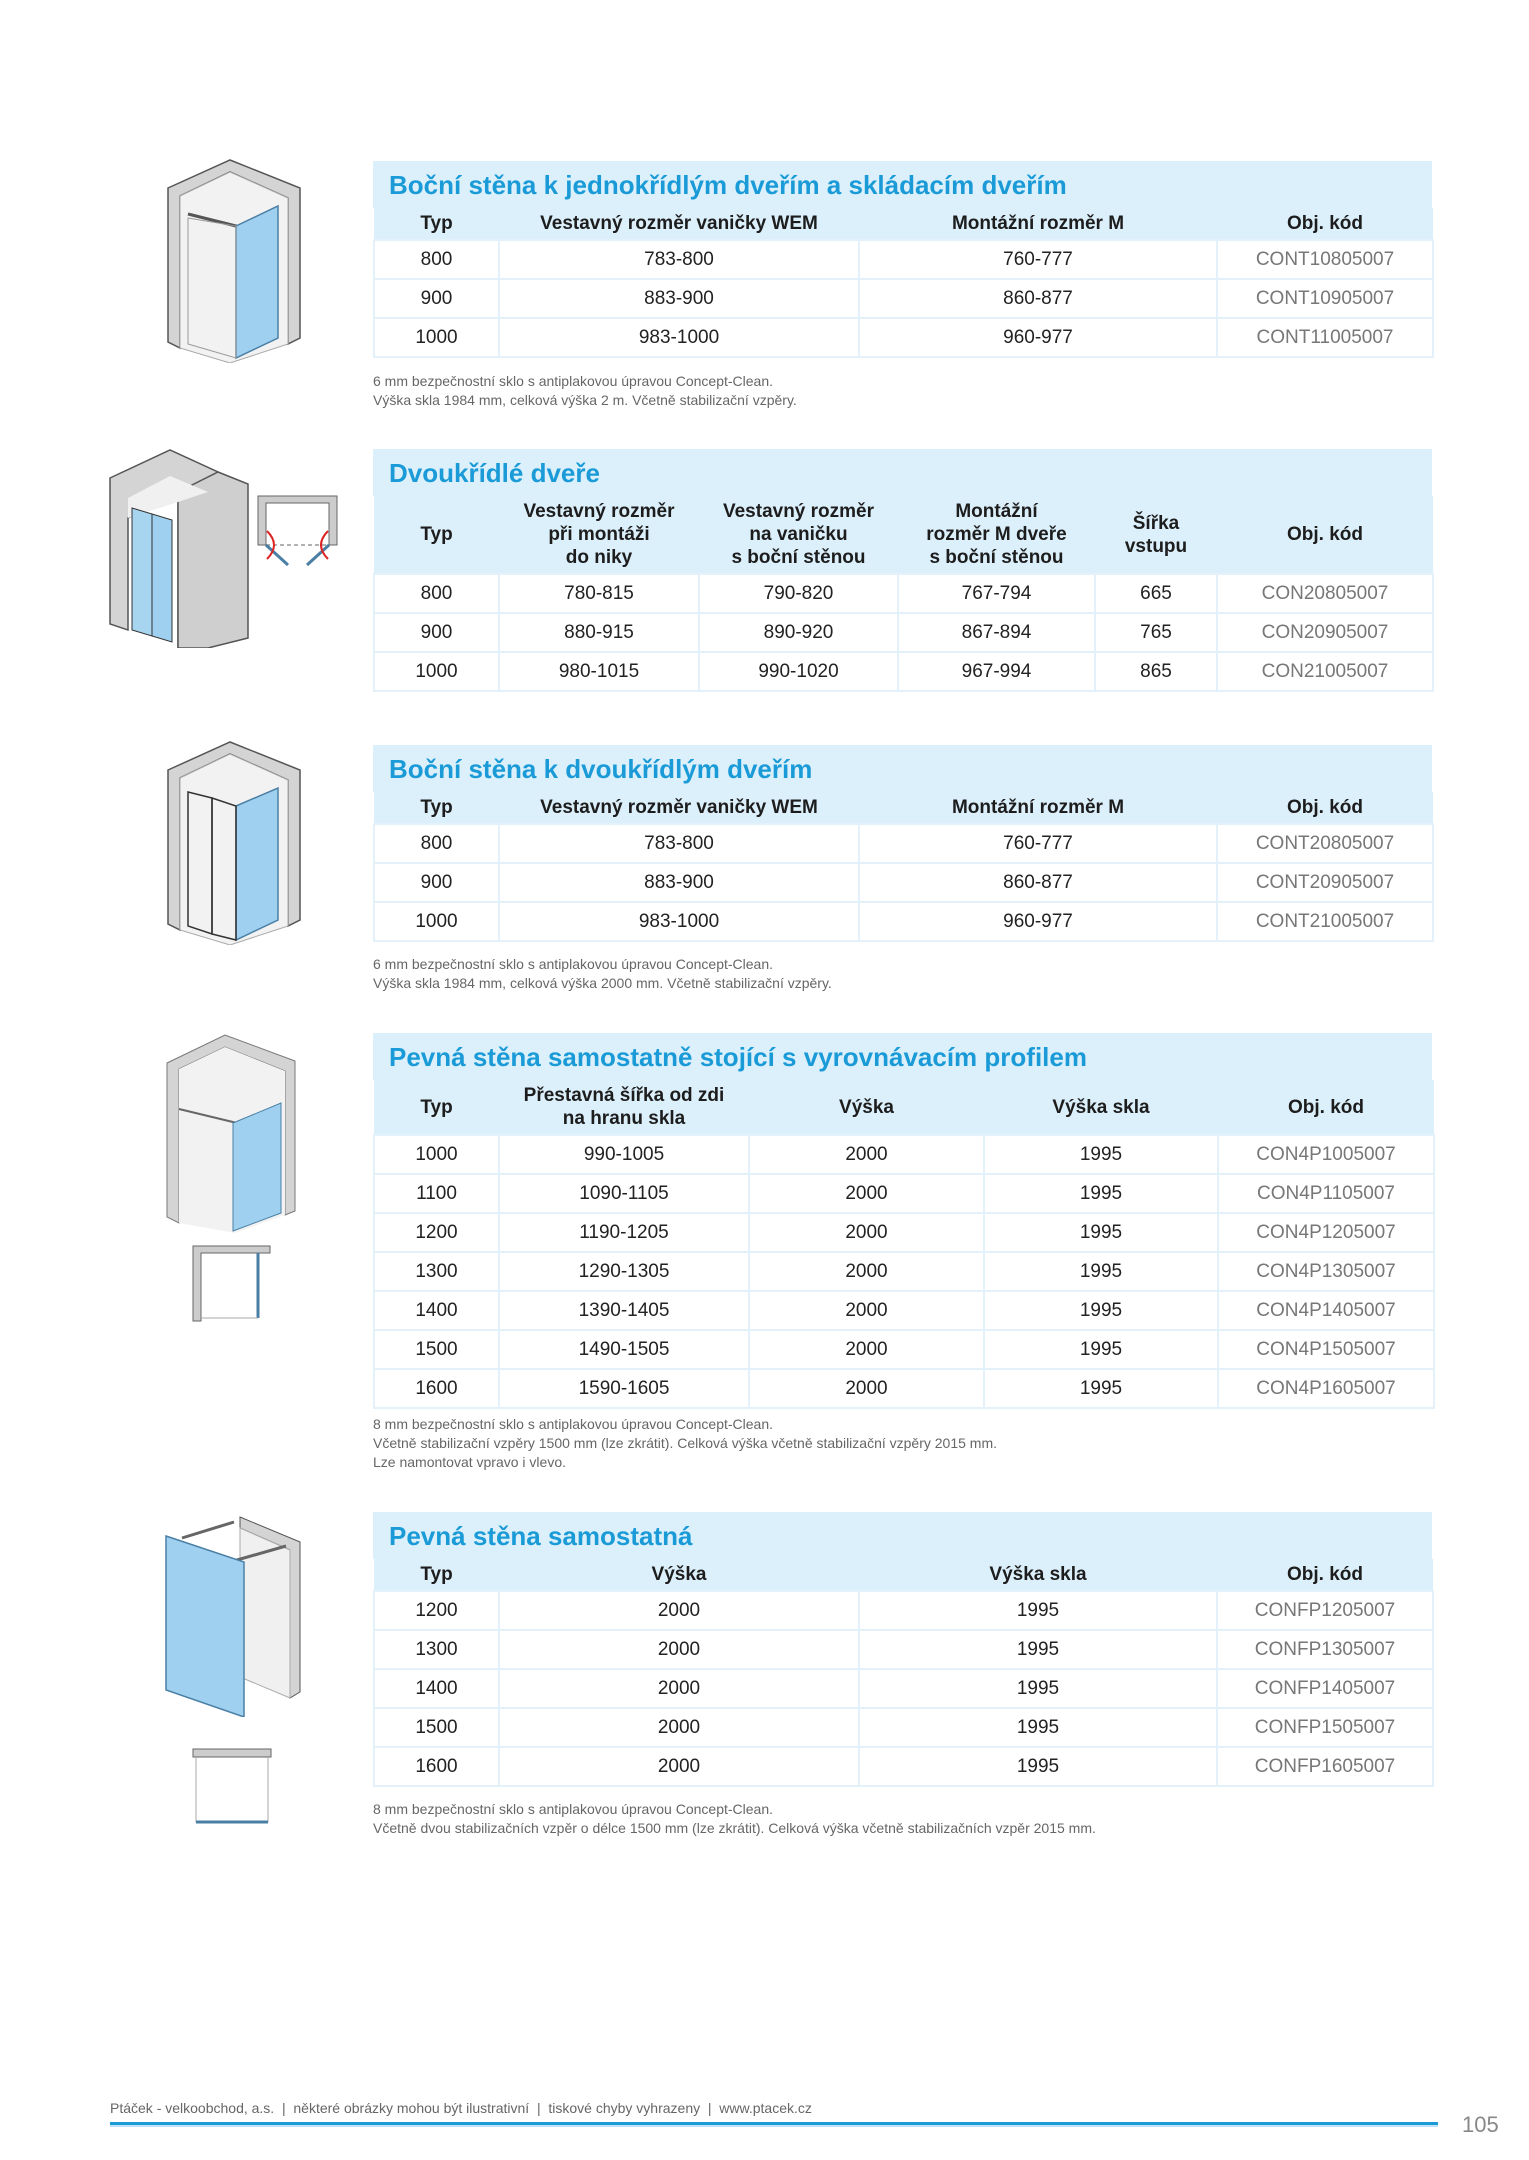 The height and width of the screenshot is (2160, 1529). I want to click on table-cell: 867-894, so click(996, 632).